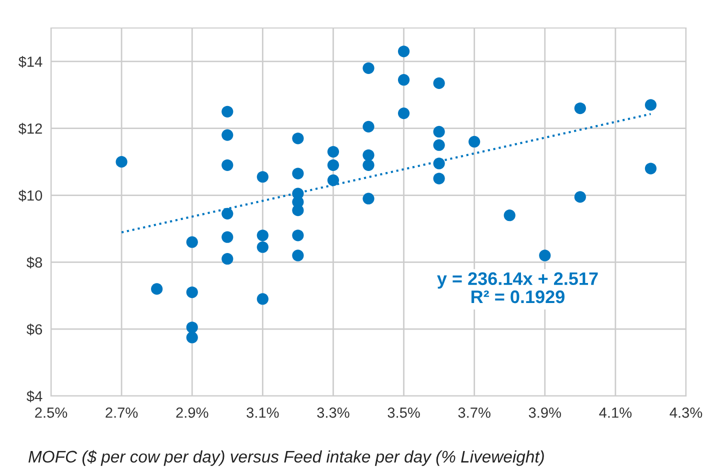 The height and width of the screenshot is (471, 705). Describe the element at coordinates (474, 412) in the screenshot. I see `x-tick-label: 3.7%` at that location.